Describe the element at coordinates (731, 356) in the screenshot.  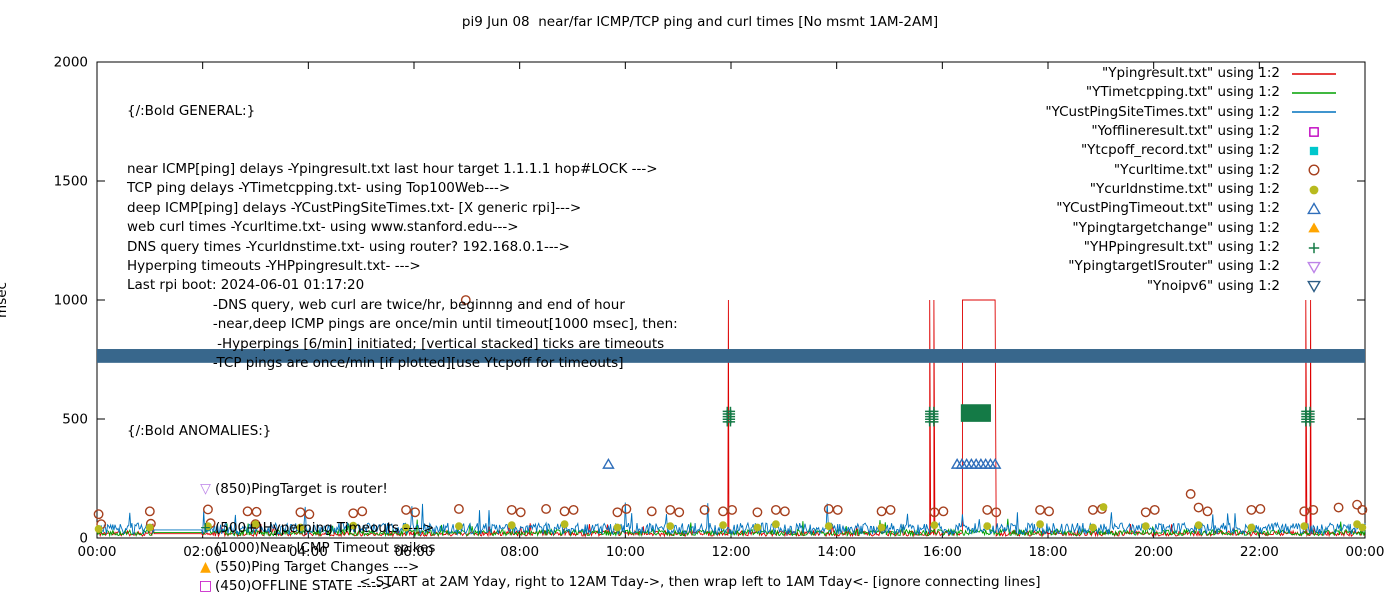
I see `series-Ynoipv6` at that location.